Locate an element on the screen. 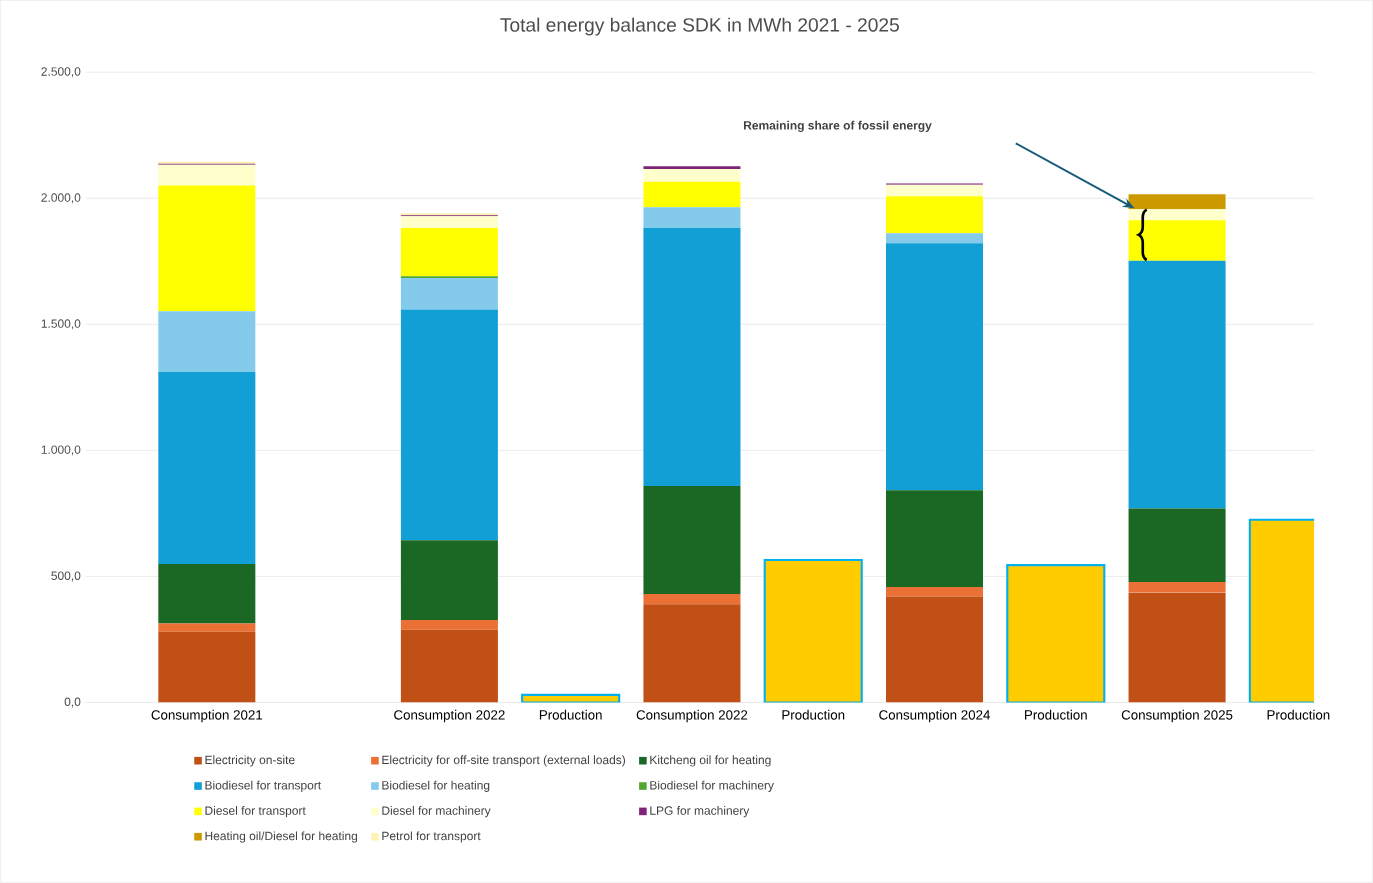  legend-label: Heating oil/Diesel for heating is located at coordinates (281, 837).